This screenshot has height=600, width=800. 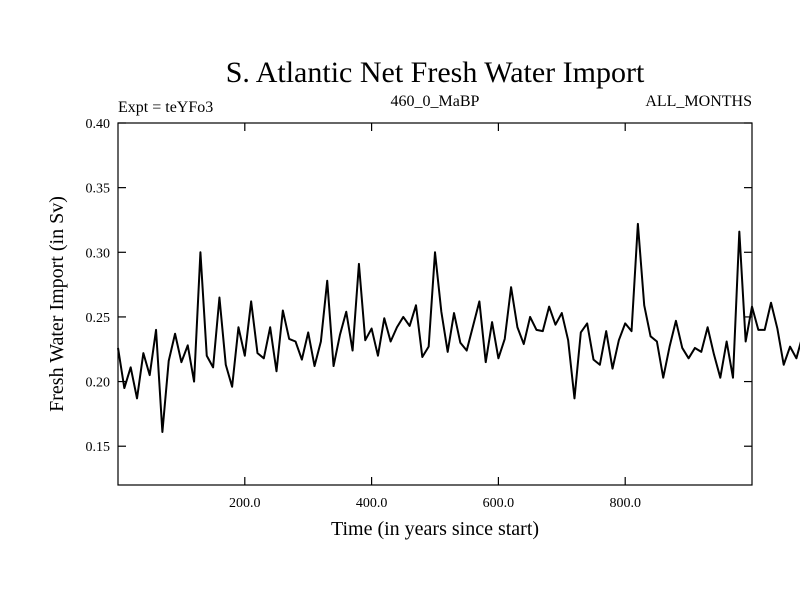 What do you see at coordinates (98, 447) in the screenshot?
I see `y-tick-label: 0.15` at bounding box center [98, 447].